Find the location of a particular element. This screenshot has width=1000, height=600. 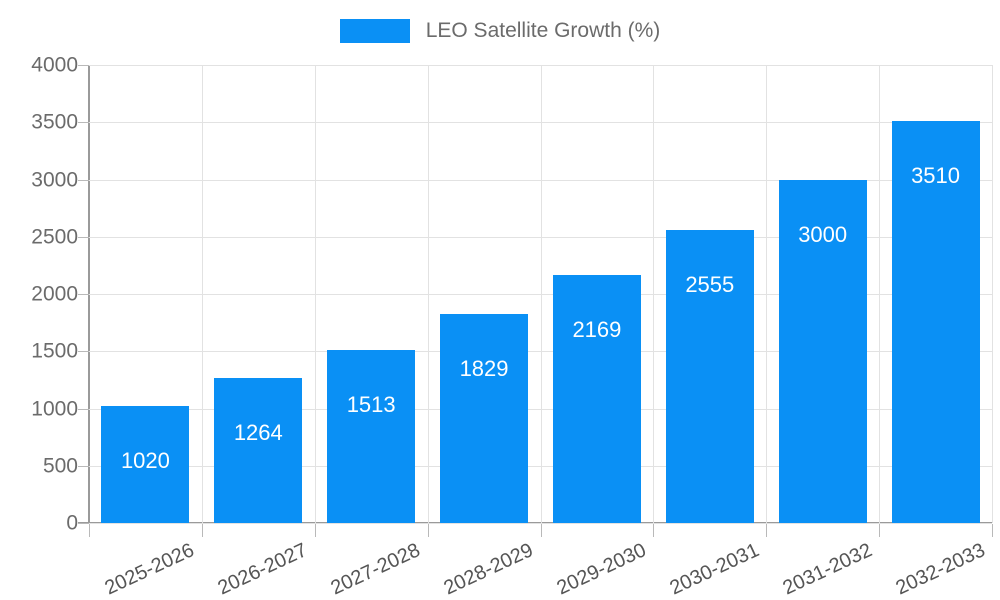

y-axis-tick-label: 0 is located at coordinates (72, 523).